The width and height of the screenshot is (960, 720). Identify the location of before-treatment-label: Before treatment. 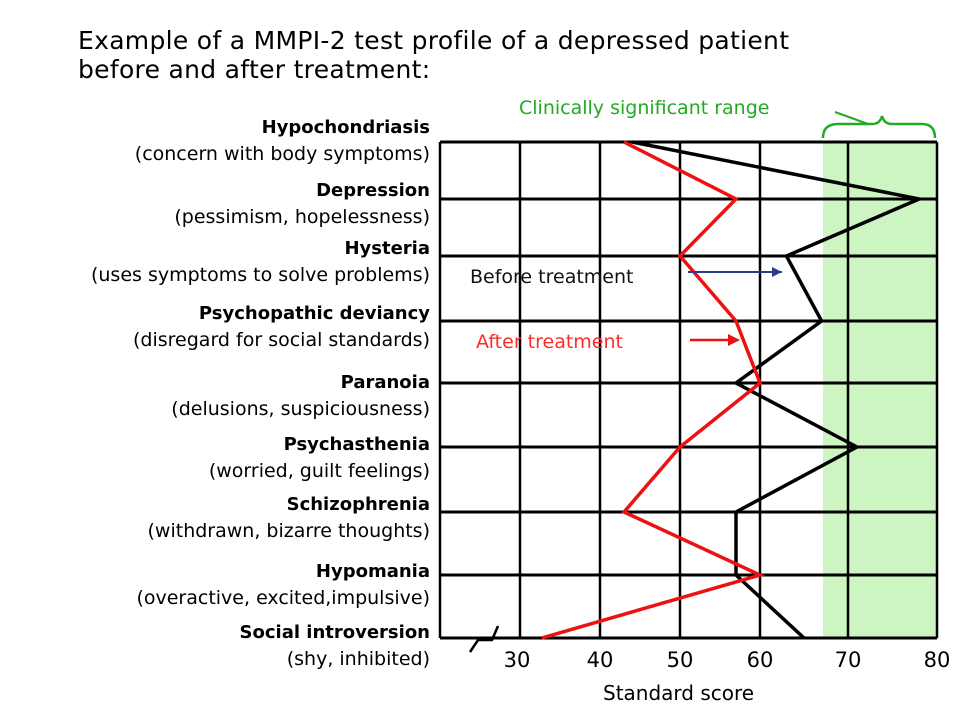
(552, 277).